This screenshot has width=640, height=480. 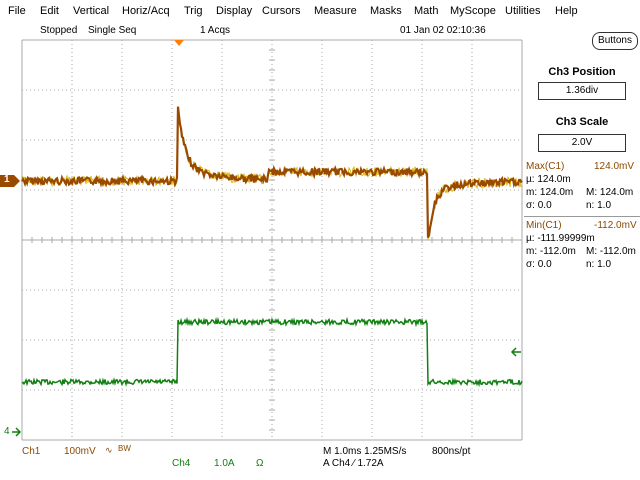 What do you see at coordinates (234, 11) in the screenshot?
I see `menu-display: Display` at bounding box center [234, 11].